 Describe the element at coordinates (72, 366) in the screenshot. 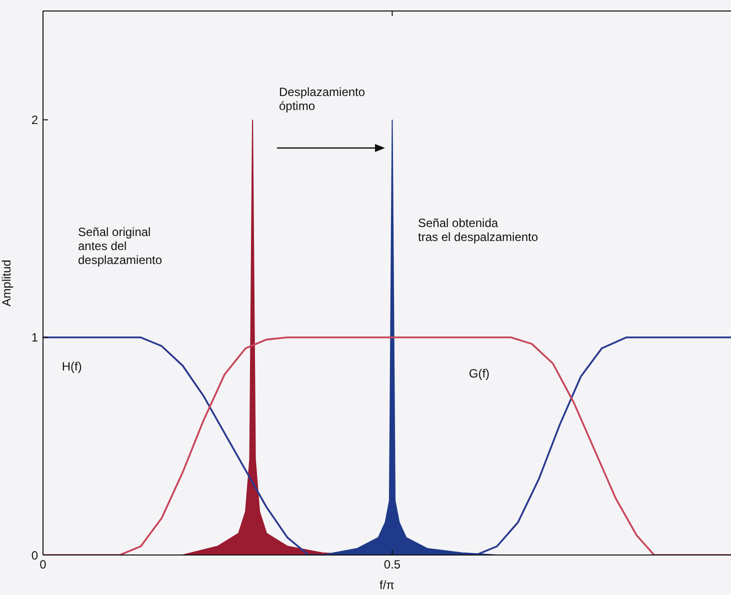

I see `series-label: H(f)` at that location.